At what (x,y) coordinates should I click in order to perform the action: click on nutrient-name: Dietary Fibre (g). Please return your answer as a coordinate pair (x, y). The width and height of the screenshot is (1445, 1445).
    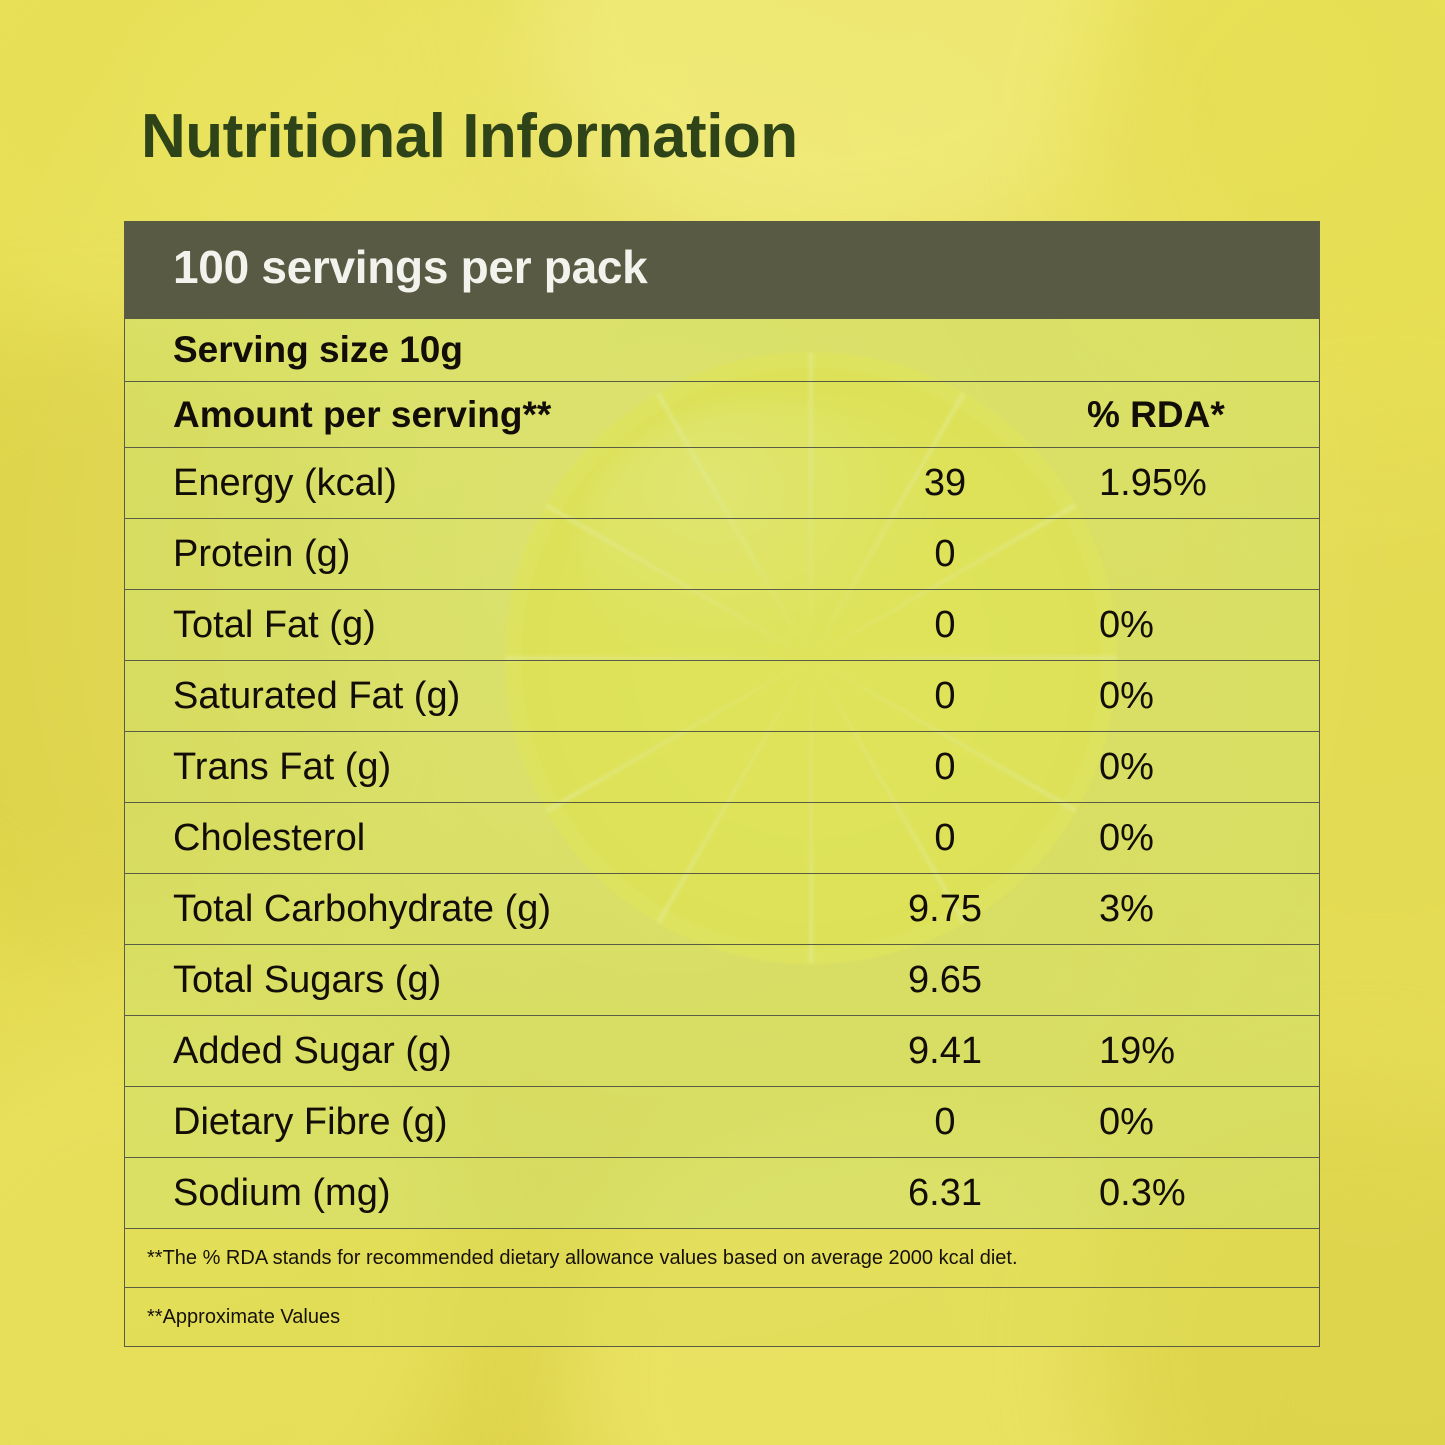
    Looking at the image, I should click on (310, 1121).